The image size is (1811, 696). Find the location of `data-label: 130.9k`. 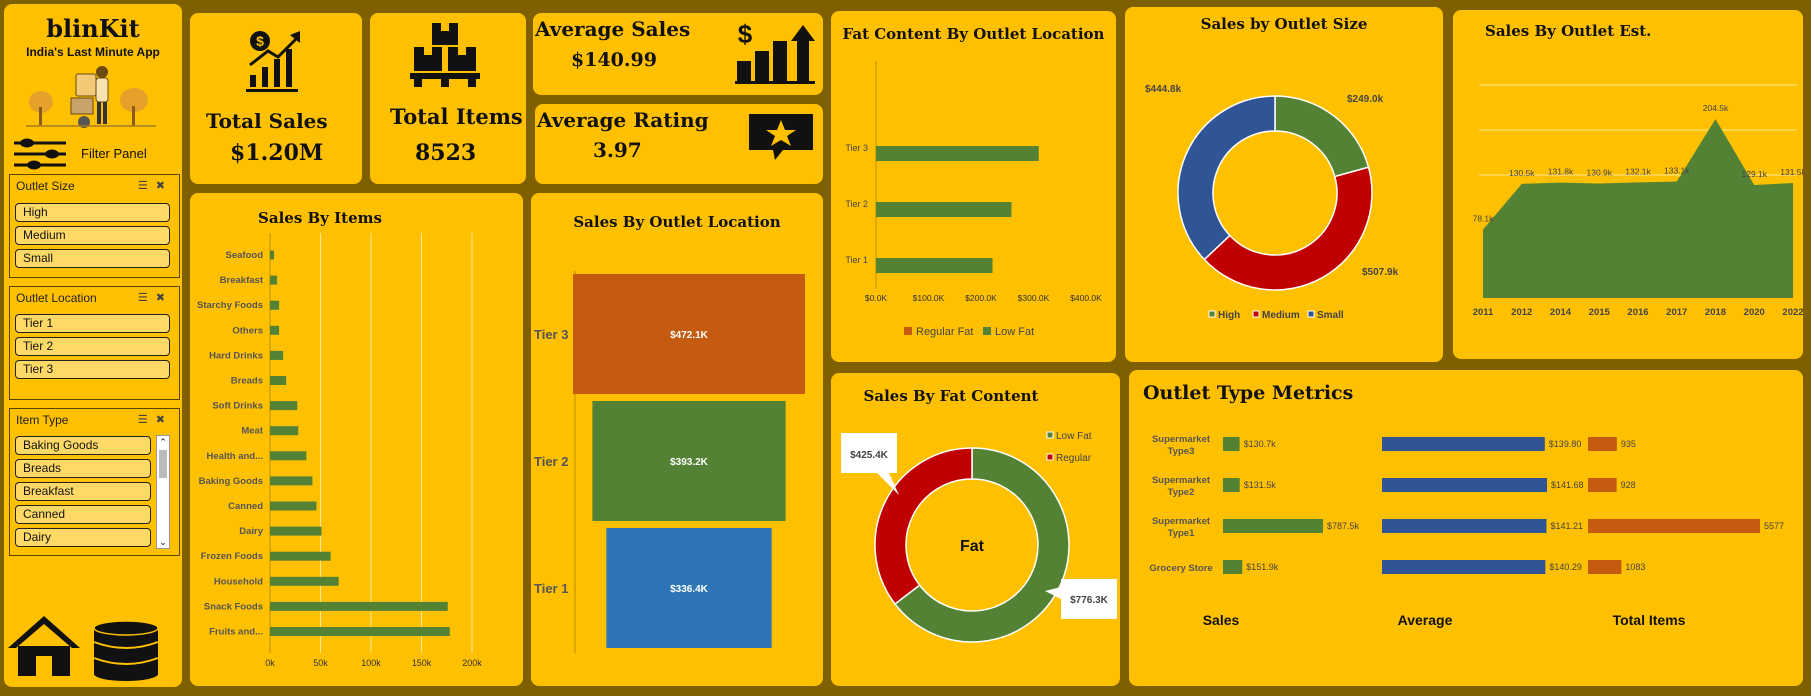

data-label: 130.9k is located at coordinates (1599, 172).